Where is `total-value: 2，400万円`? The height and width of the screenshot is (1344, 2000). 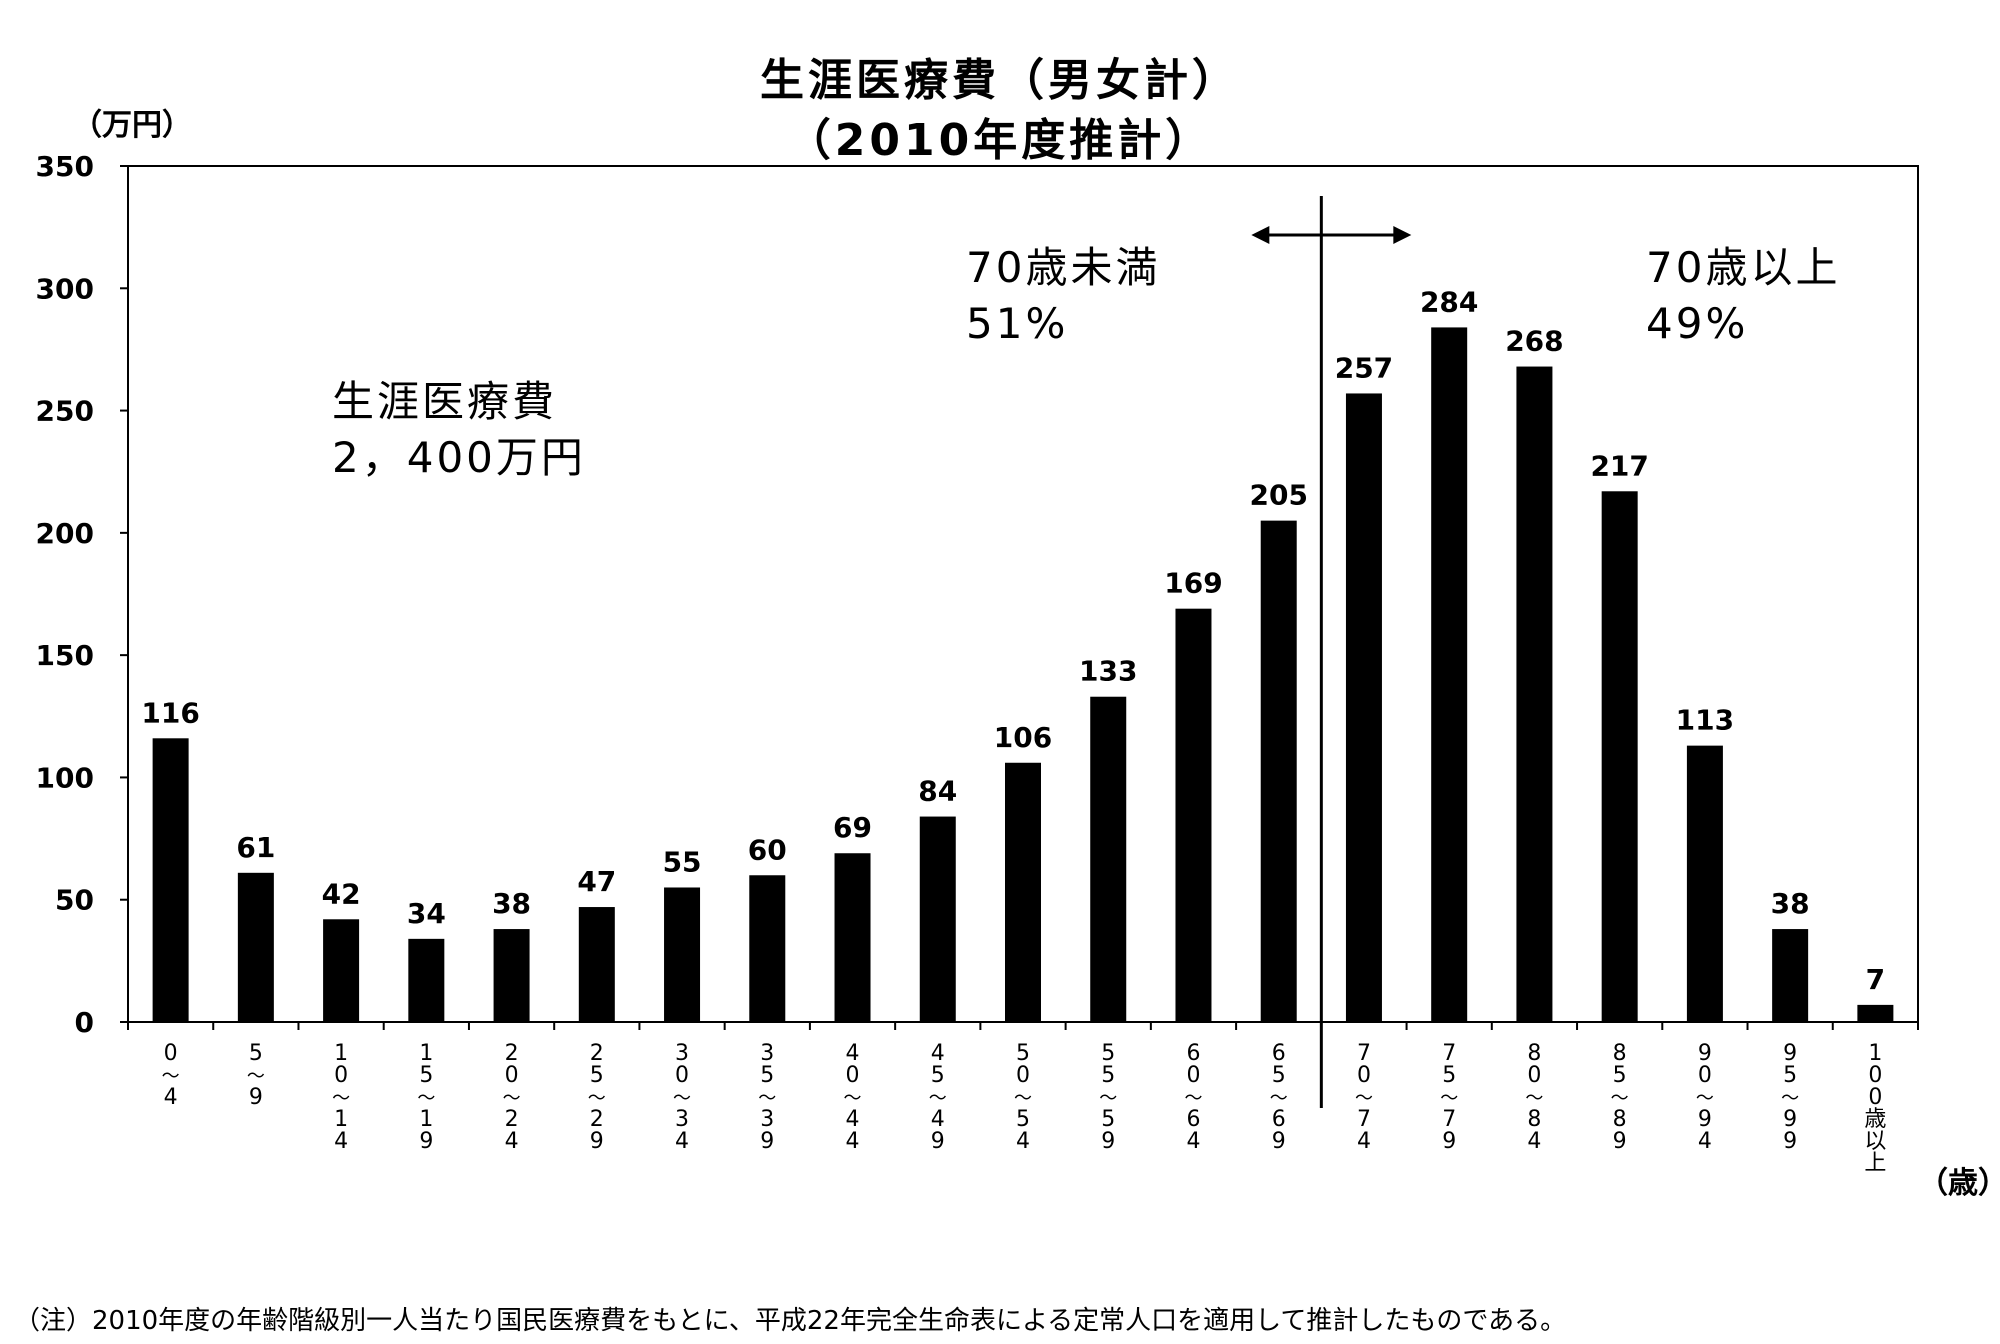 total-value: 2，400万円 is located at coordinates (459, 457).